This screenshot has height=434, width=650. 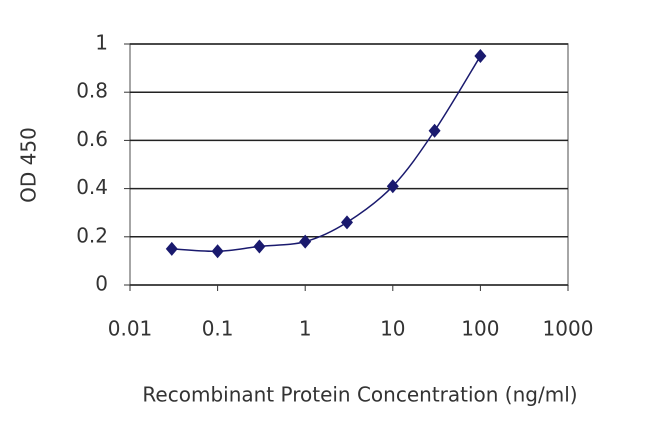 What do you see at coordinates (568, 329) in the screenshot?
I see `x-tick-label: 1000` at bounding box center [568, 329].